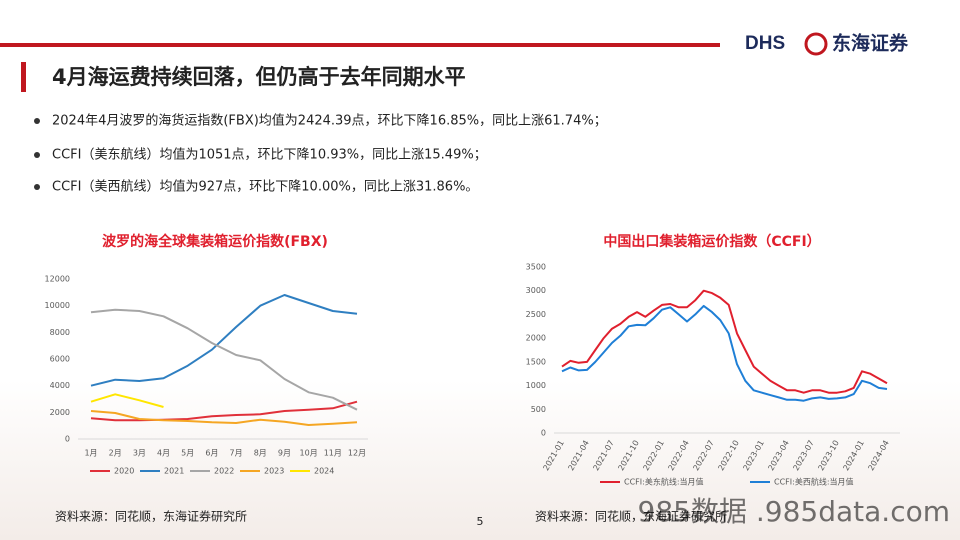 This screenshot has height=540, width=960. What do you see at coordinates (538, 409) in the screenshot?
I see `y-tick-label: 500` at bounding box center [538, 409].